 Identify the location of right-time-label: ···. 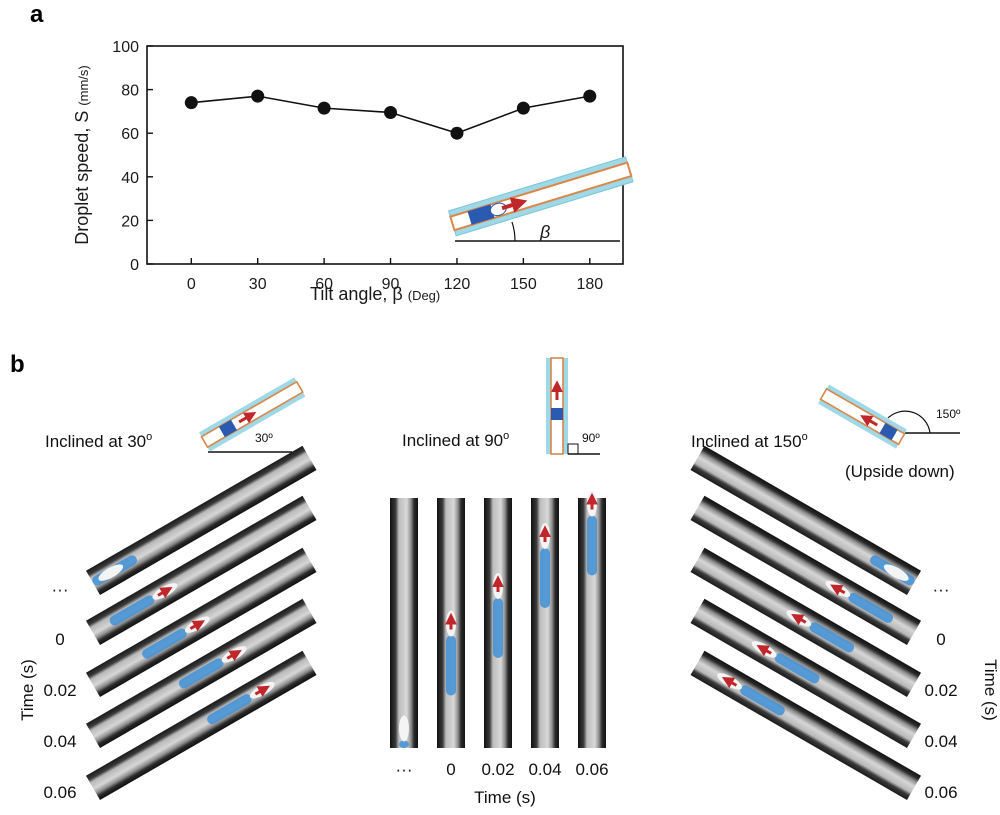
(941, 589).